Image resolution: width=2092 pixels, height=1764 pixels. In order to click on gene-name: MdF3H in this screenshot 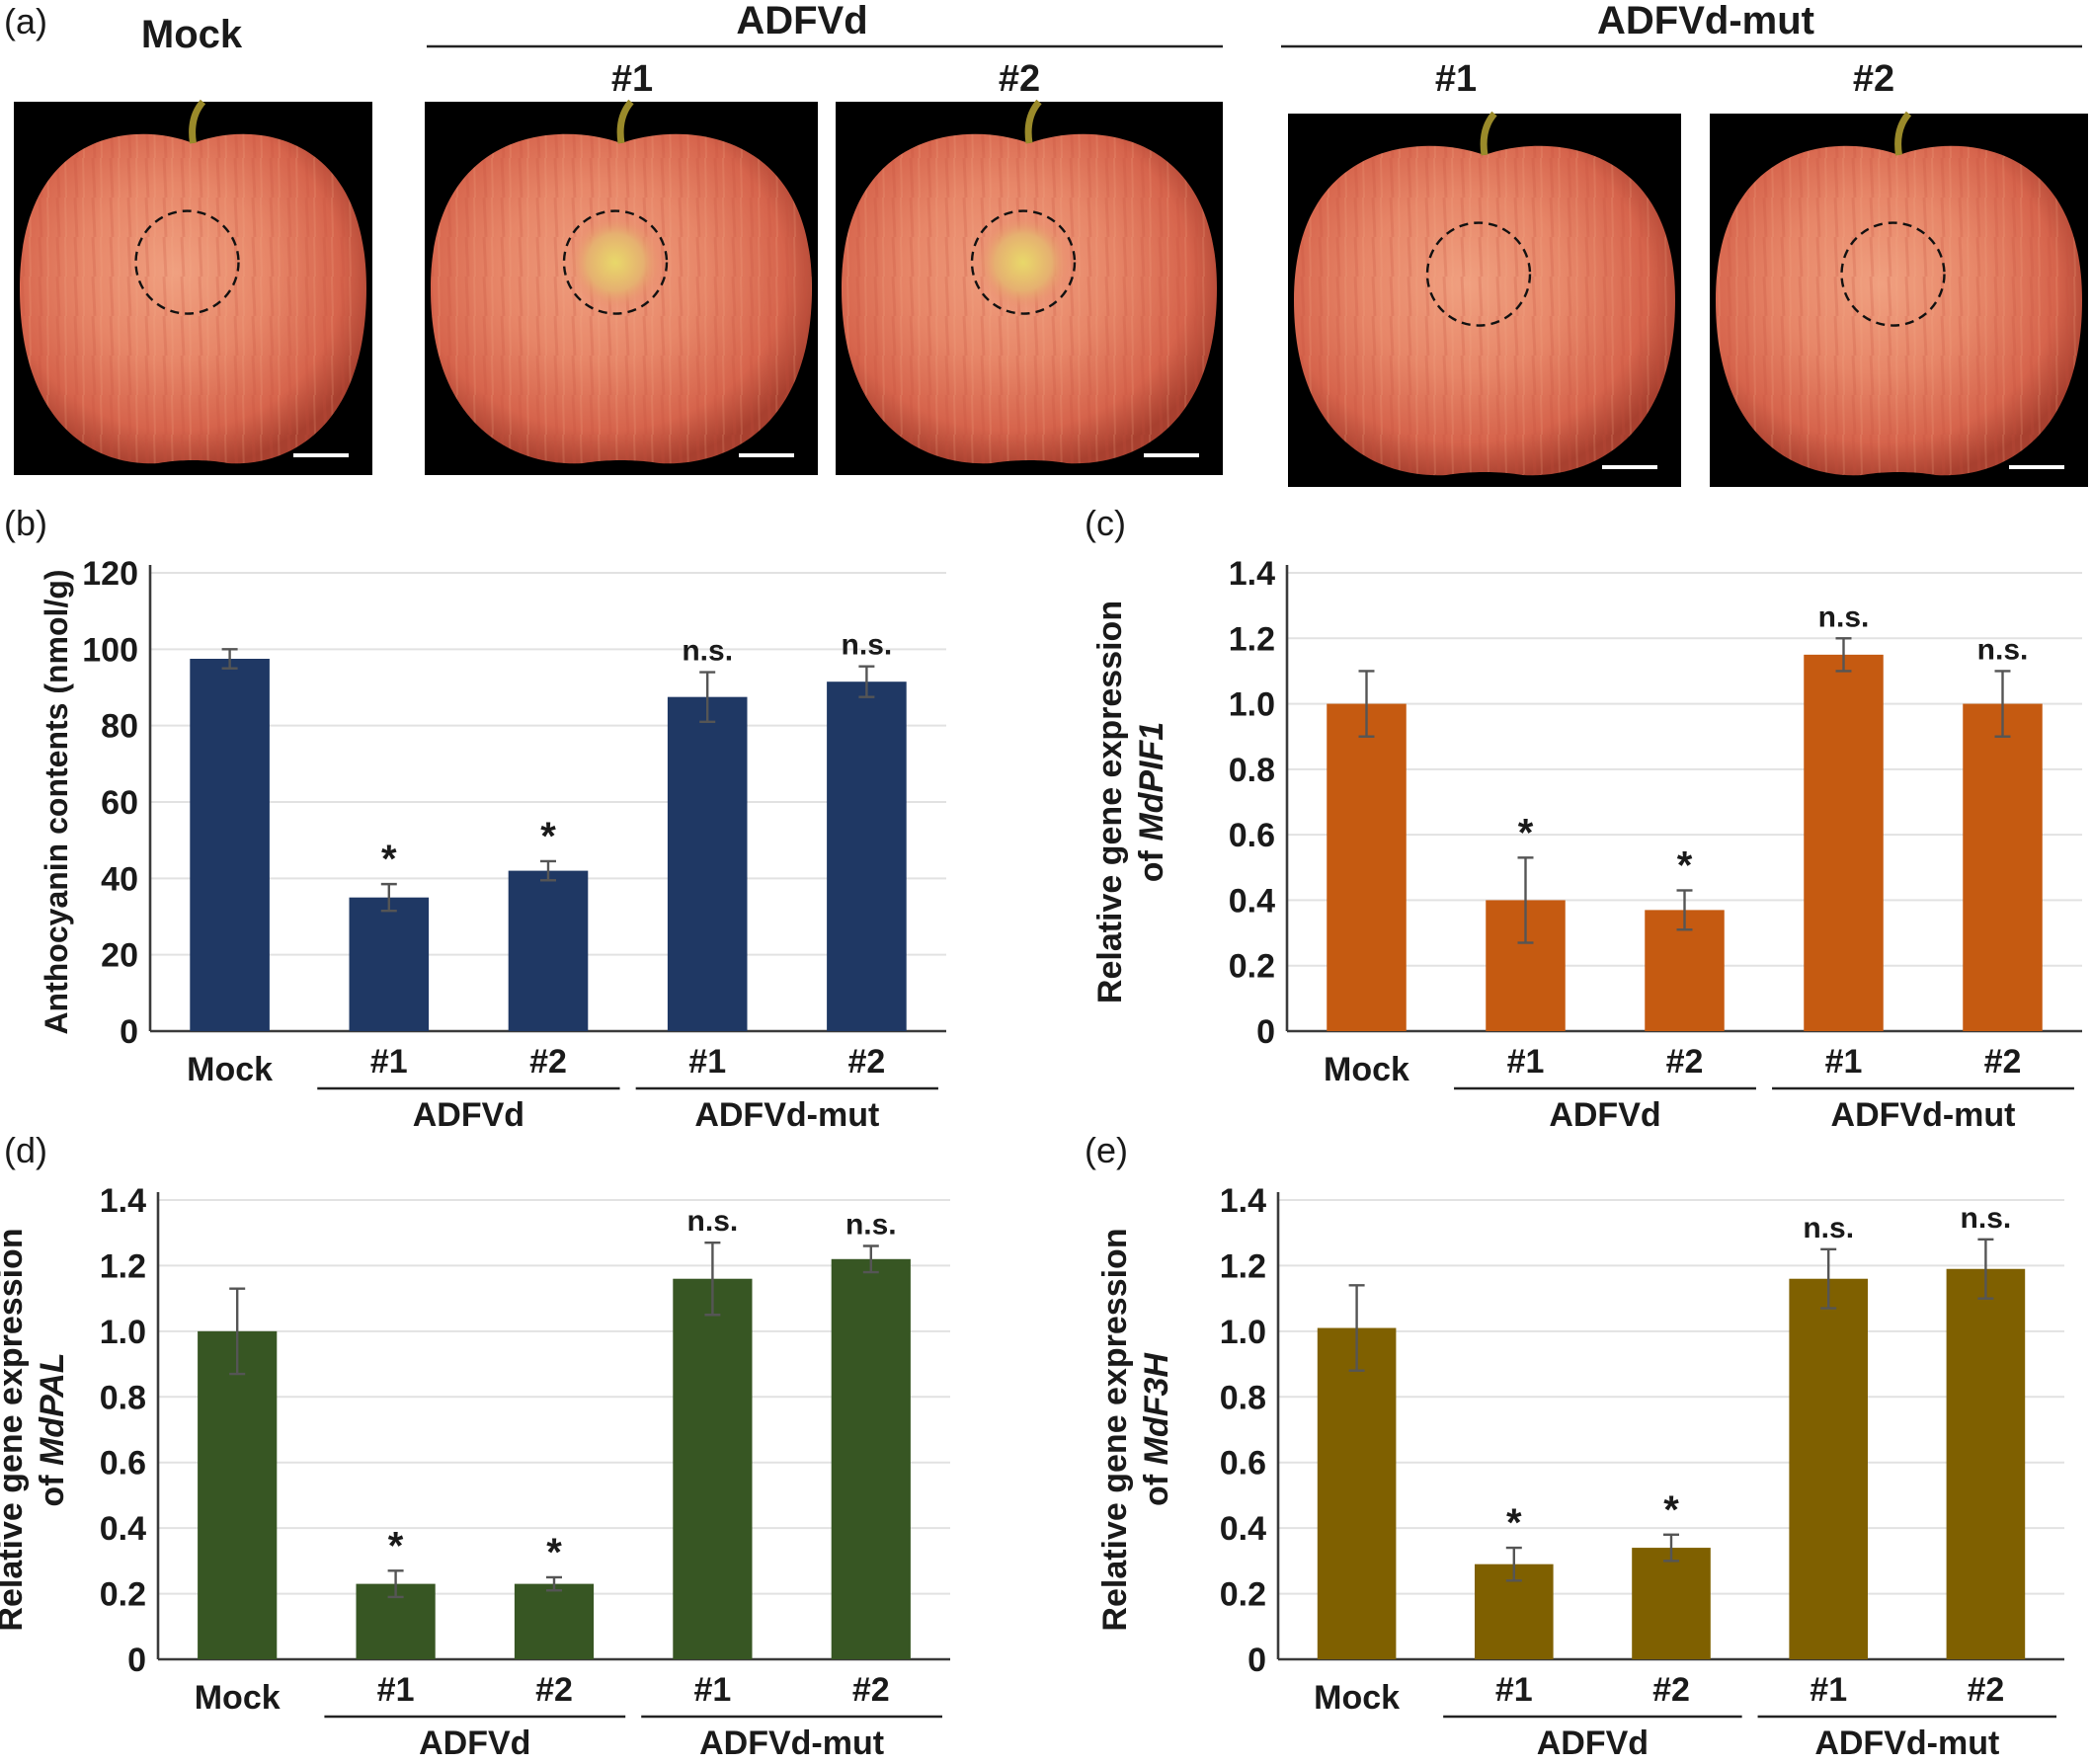, I will do `click(1156, 1409)`.